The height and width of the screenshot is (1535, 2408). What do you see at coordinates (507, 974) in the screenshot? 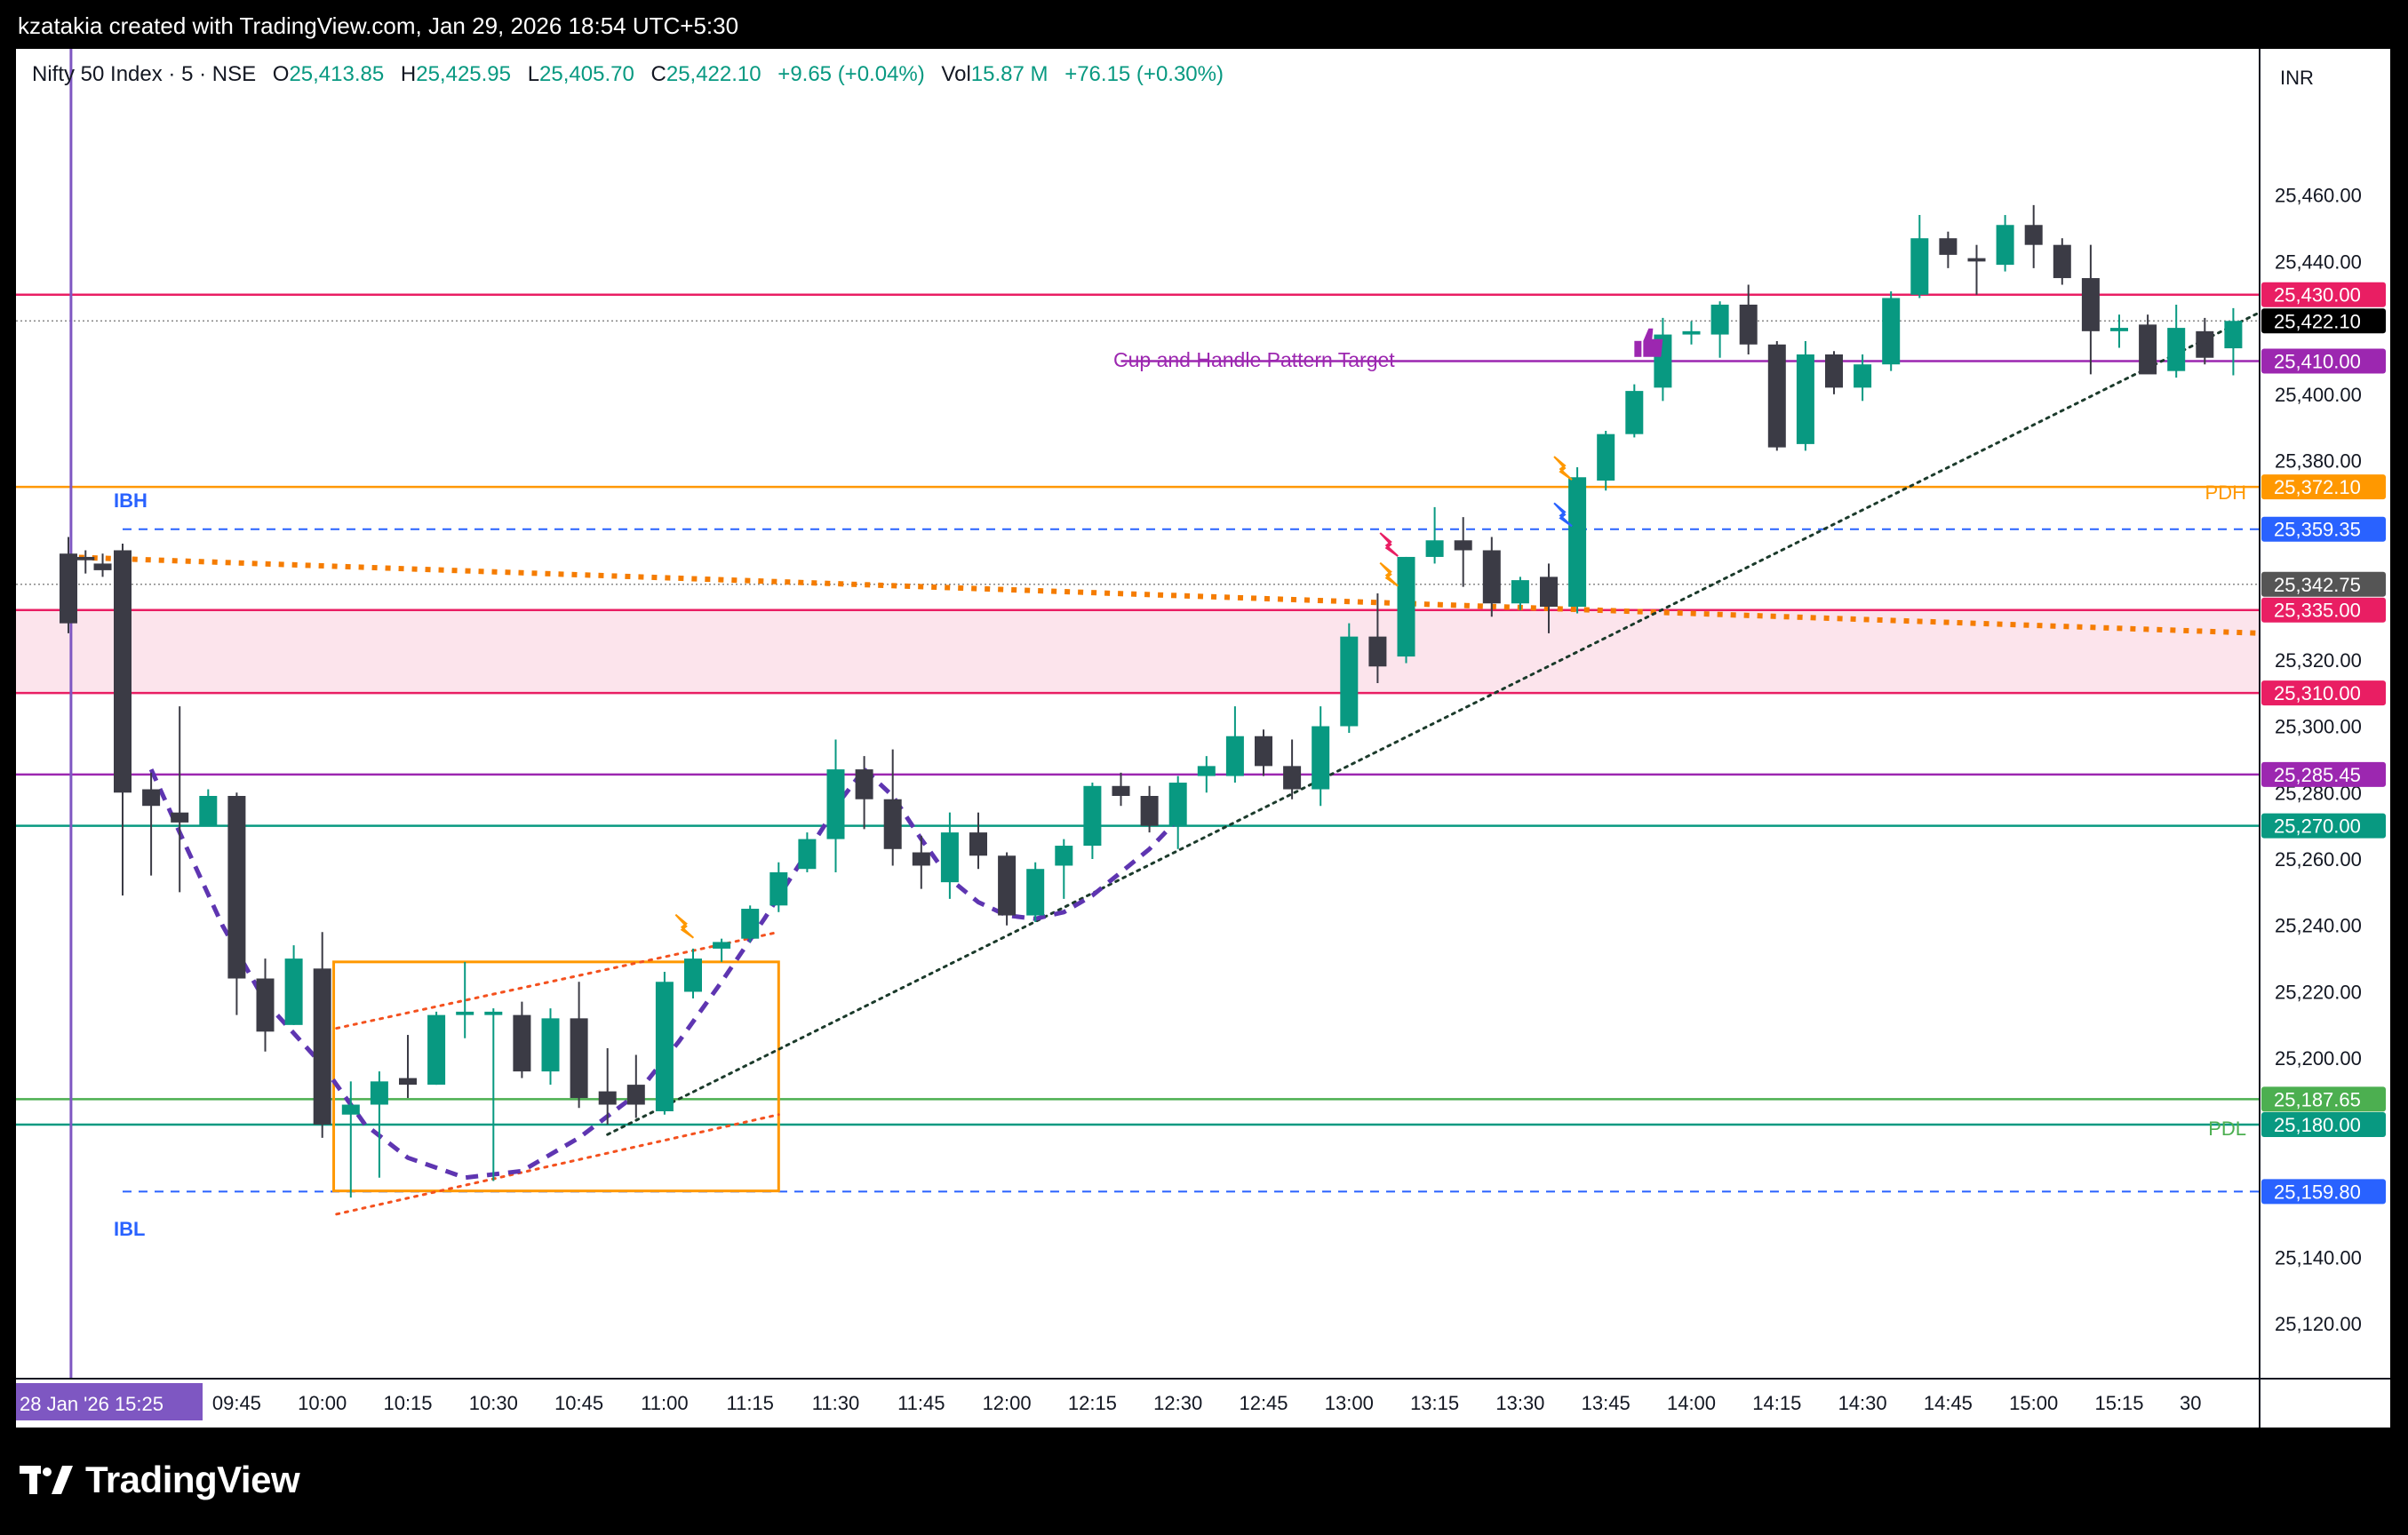
I see `cup-pattern-curve` at bounding box center [507, 974].